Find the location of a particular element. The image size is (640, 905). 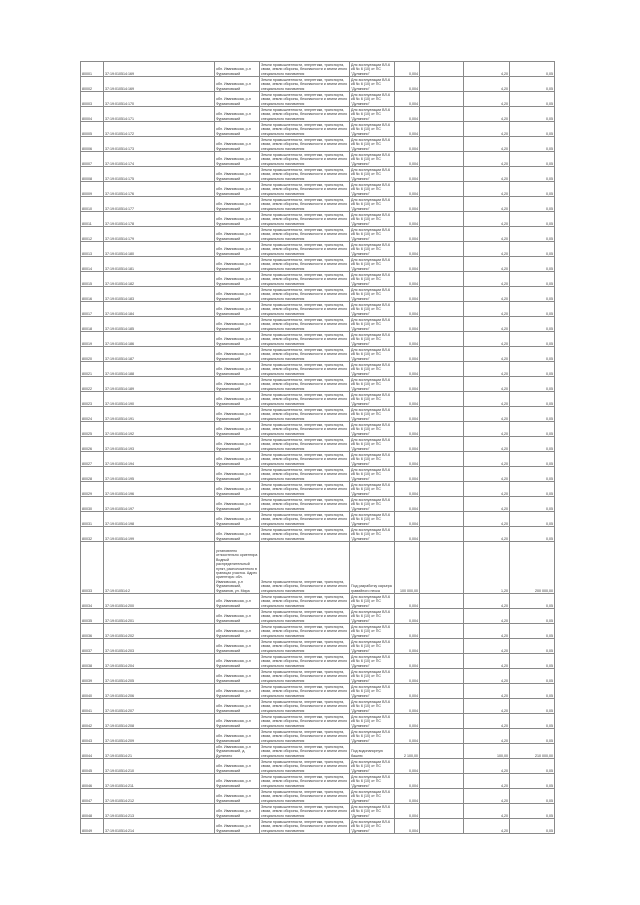

rate: 1,20 is located at coordinates (486, 567).